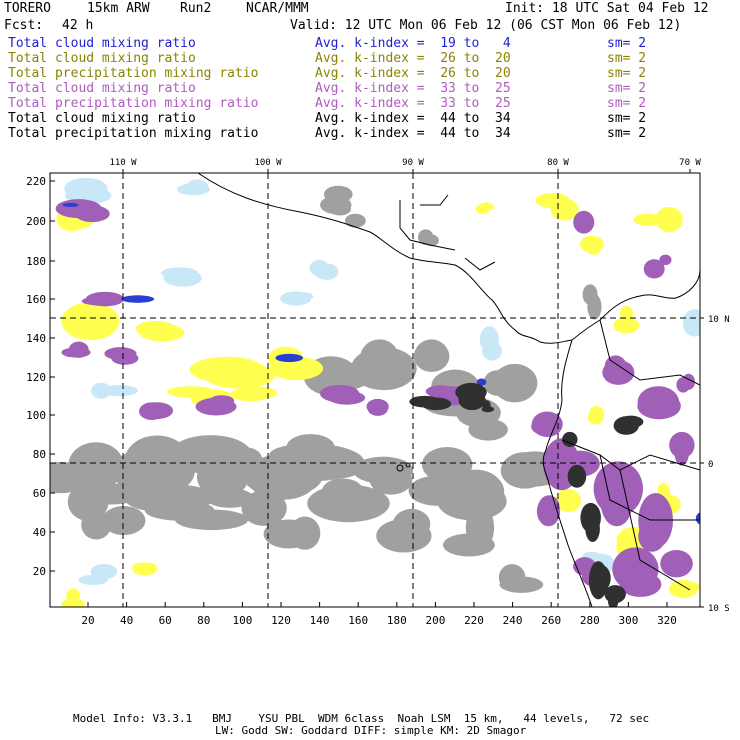 The image size is (740, 740). What do you see at coordinates (281, 620) in the screenshot?
I see `x-tick-label: 120` at bounding box center [281, 620].